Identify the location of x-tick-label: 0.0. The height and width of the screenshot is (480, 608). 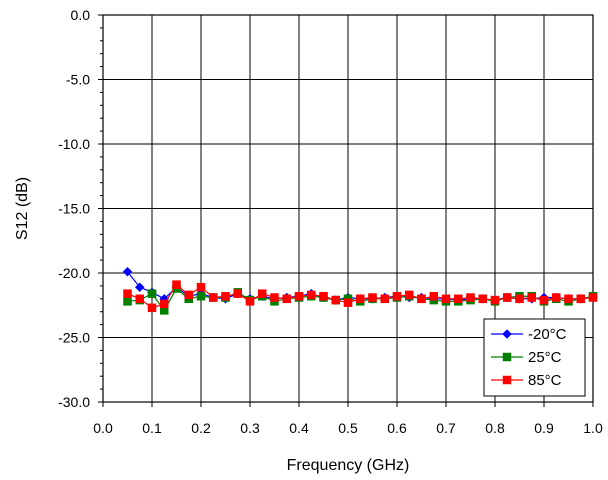
(103, 428).